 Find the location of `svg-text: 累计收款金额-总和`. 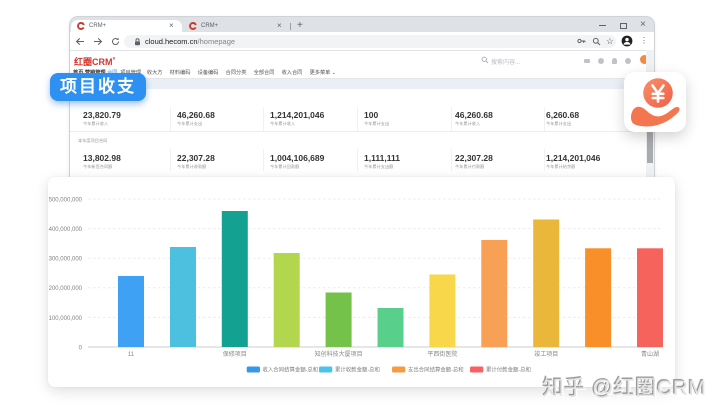

svg-text: 累计收款金额-总和 is located at coordinates (357, 370).